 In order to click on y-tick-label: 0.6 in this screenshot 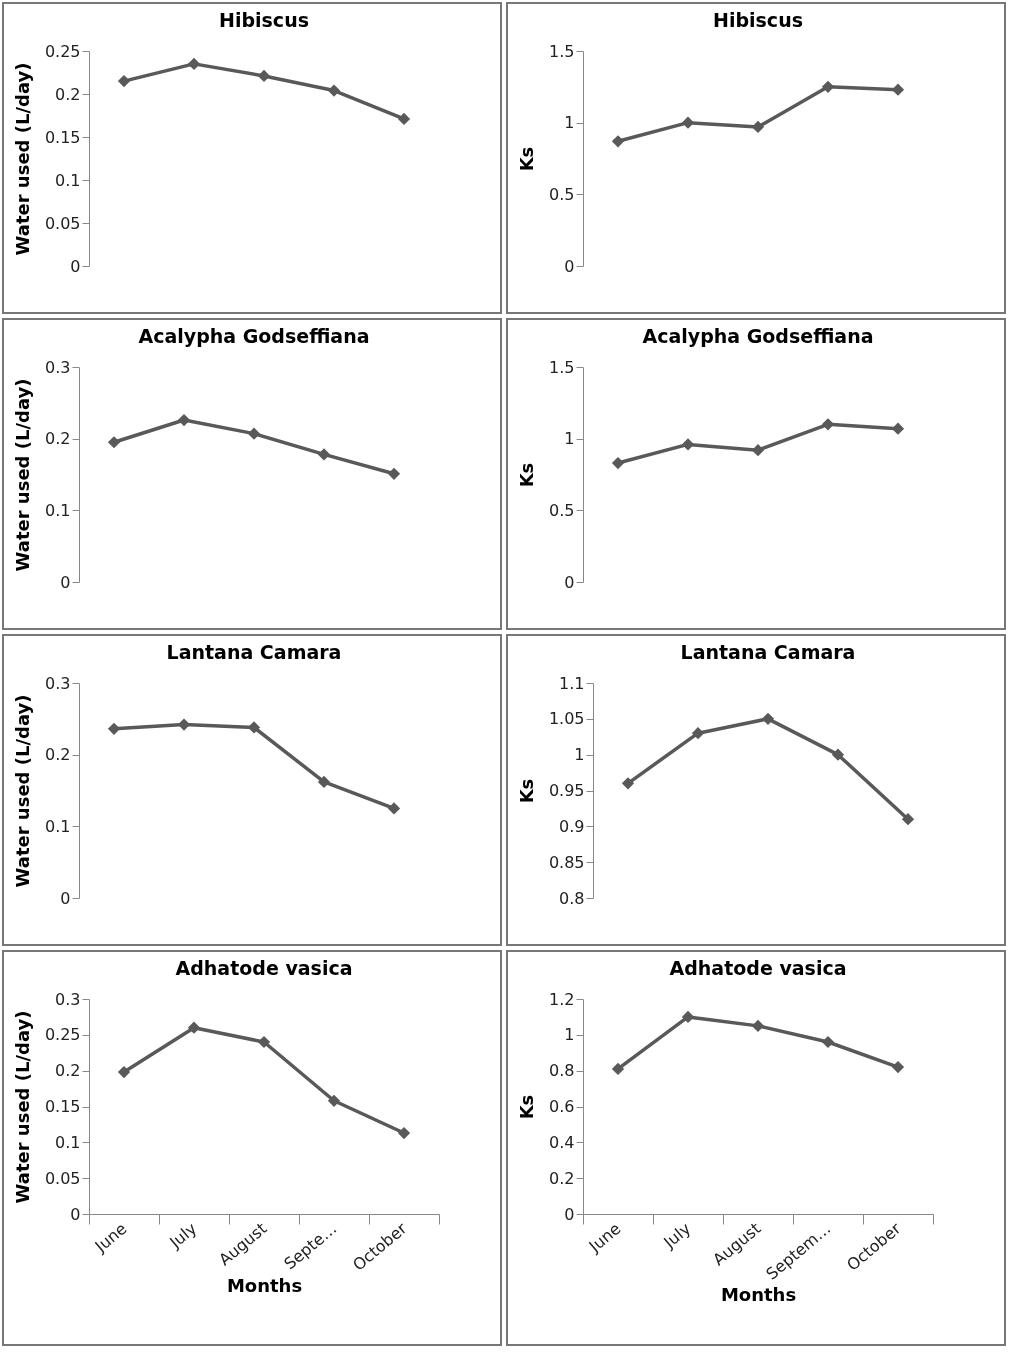, I will do `click(562, 1106)`.